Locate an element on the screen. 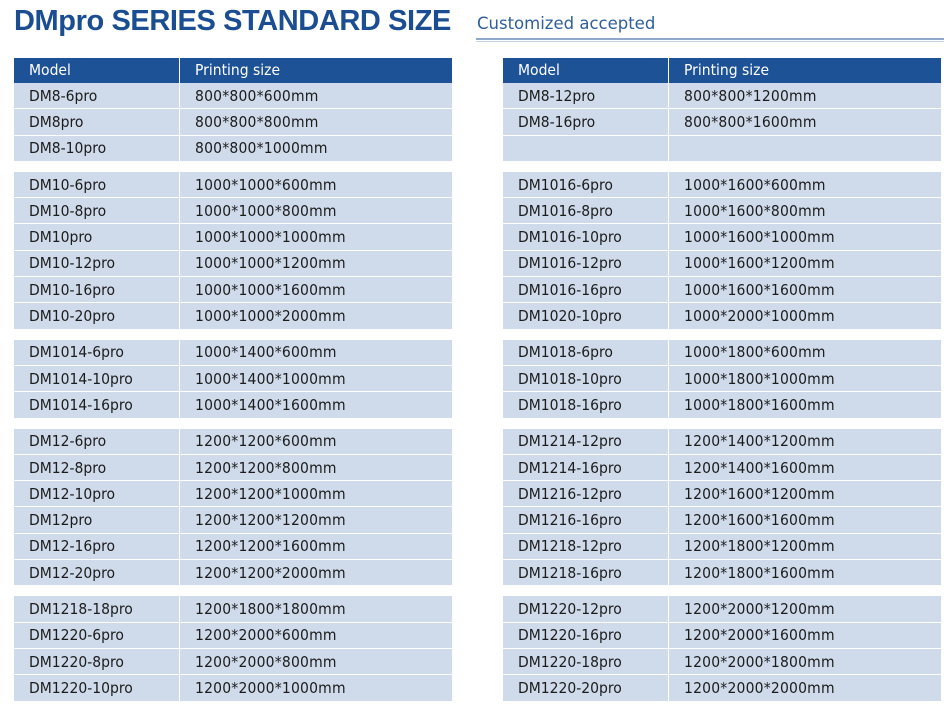 The image size is (946, 714). printing-size-cell is located at coordinates (805, 148).